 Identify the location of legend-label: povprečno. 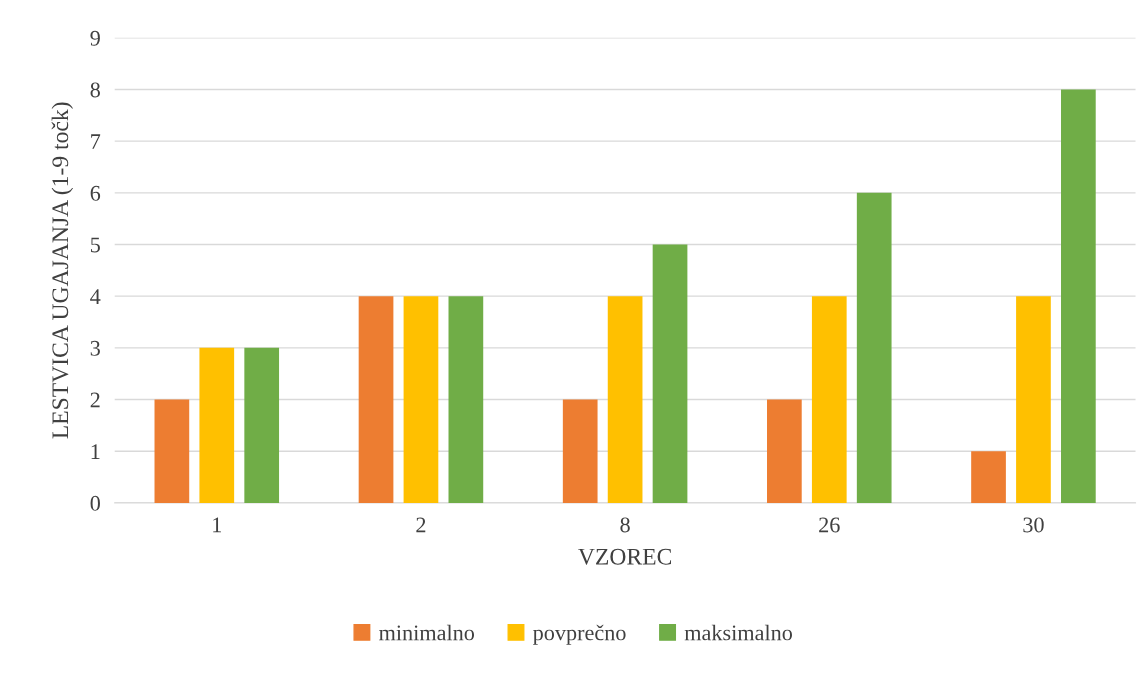
(579, 634).